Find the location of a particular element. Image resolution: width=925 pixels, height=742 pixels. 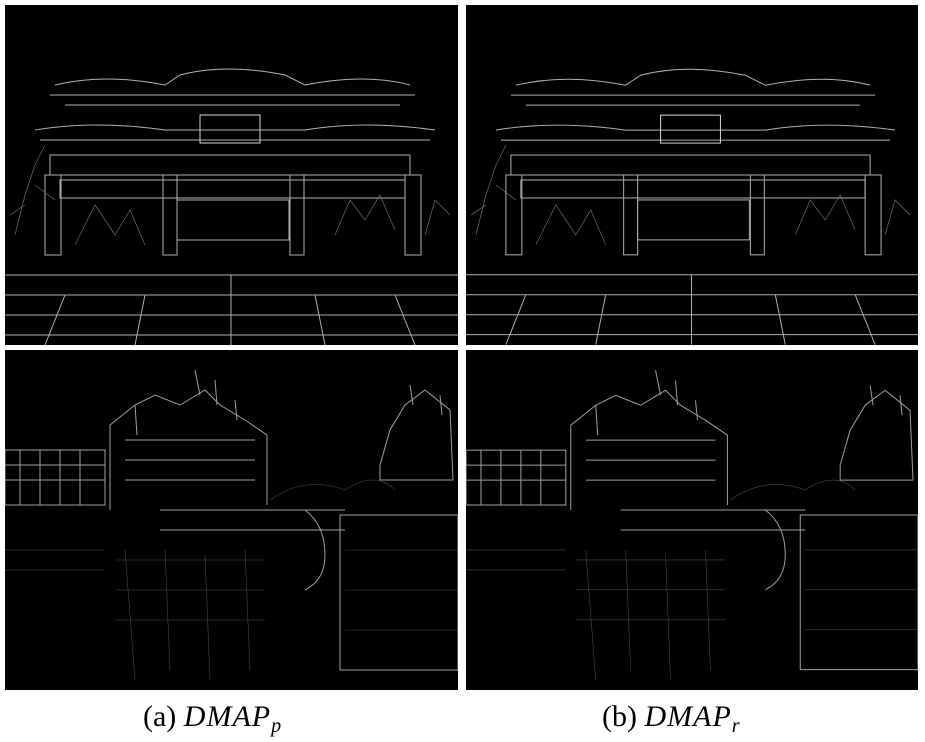

caption-a: (a) DMAPp is located at coordinates (212, 719).